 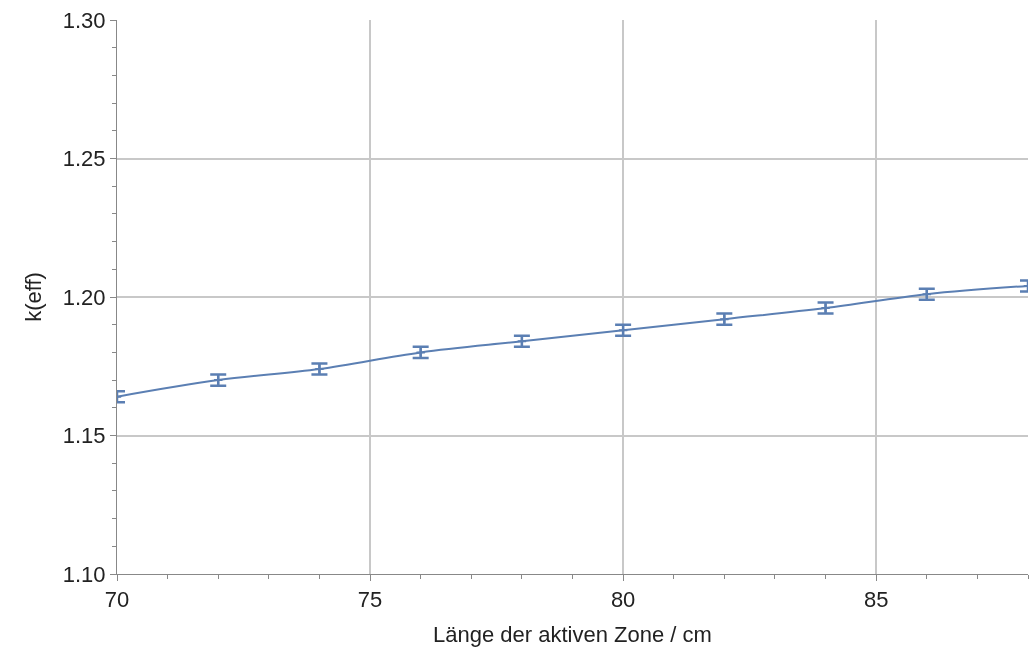 What do you see at coordinates (84, 297) in the screenshot?
I see `y-tick-label: 1.20` at bounding box center [84, 297].